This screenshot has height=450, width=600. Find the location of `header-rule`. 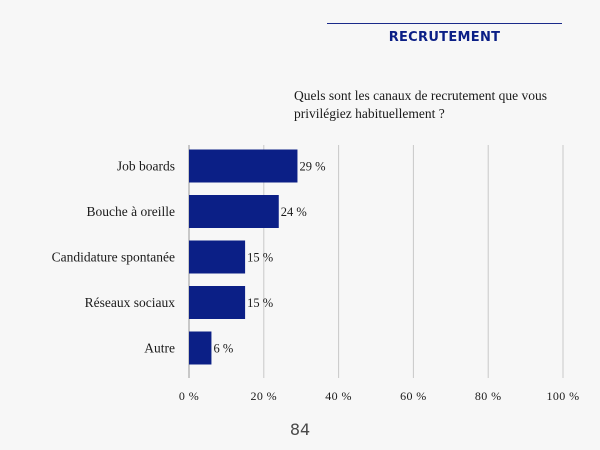

header-rule is located at coordinates (444, 23).